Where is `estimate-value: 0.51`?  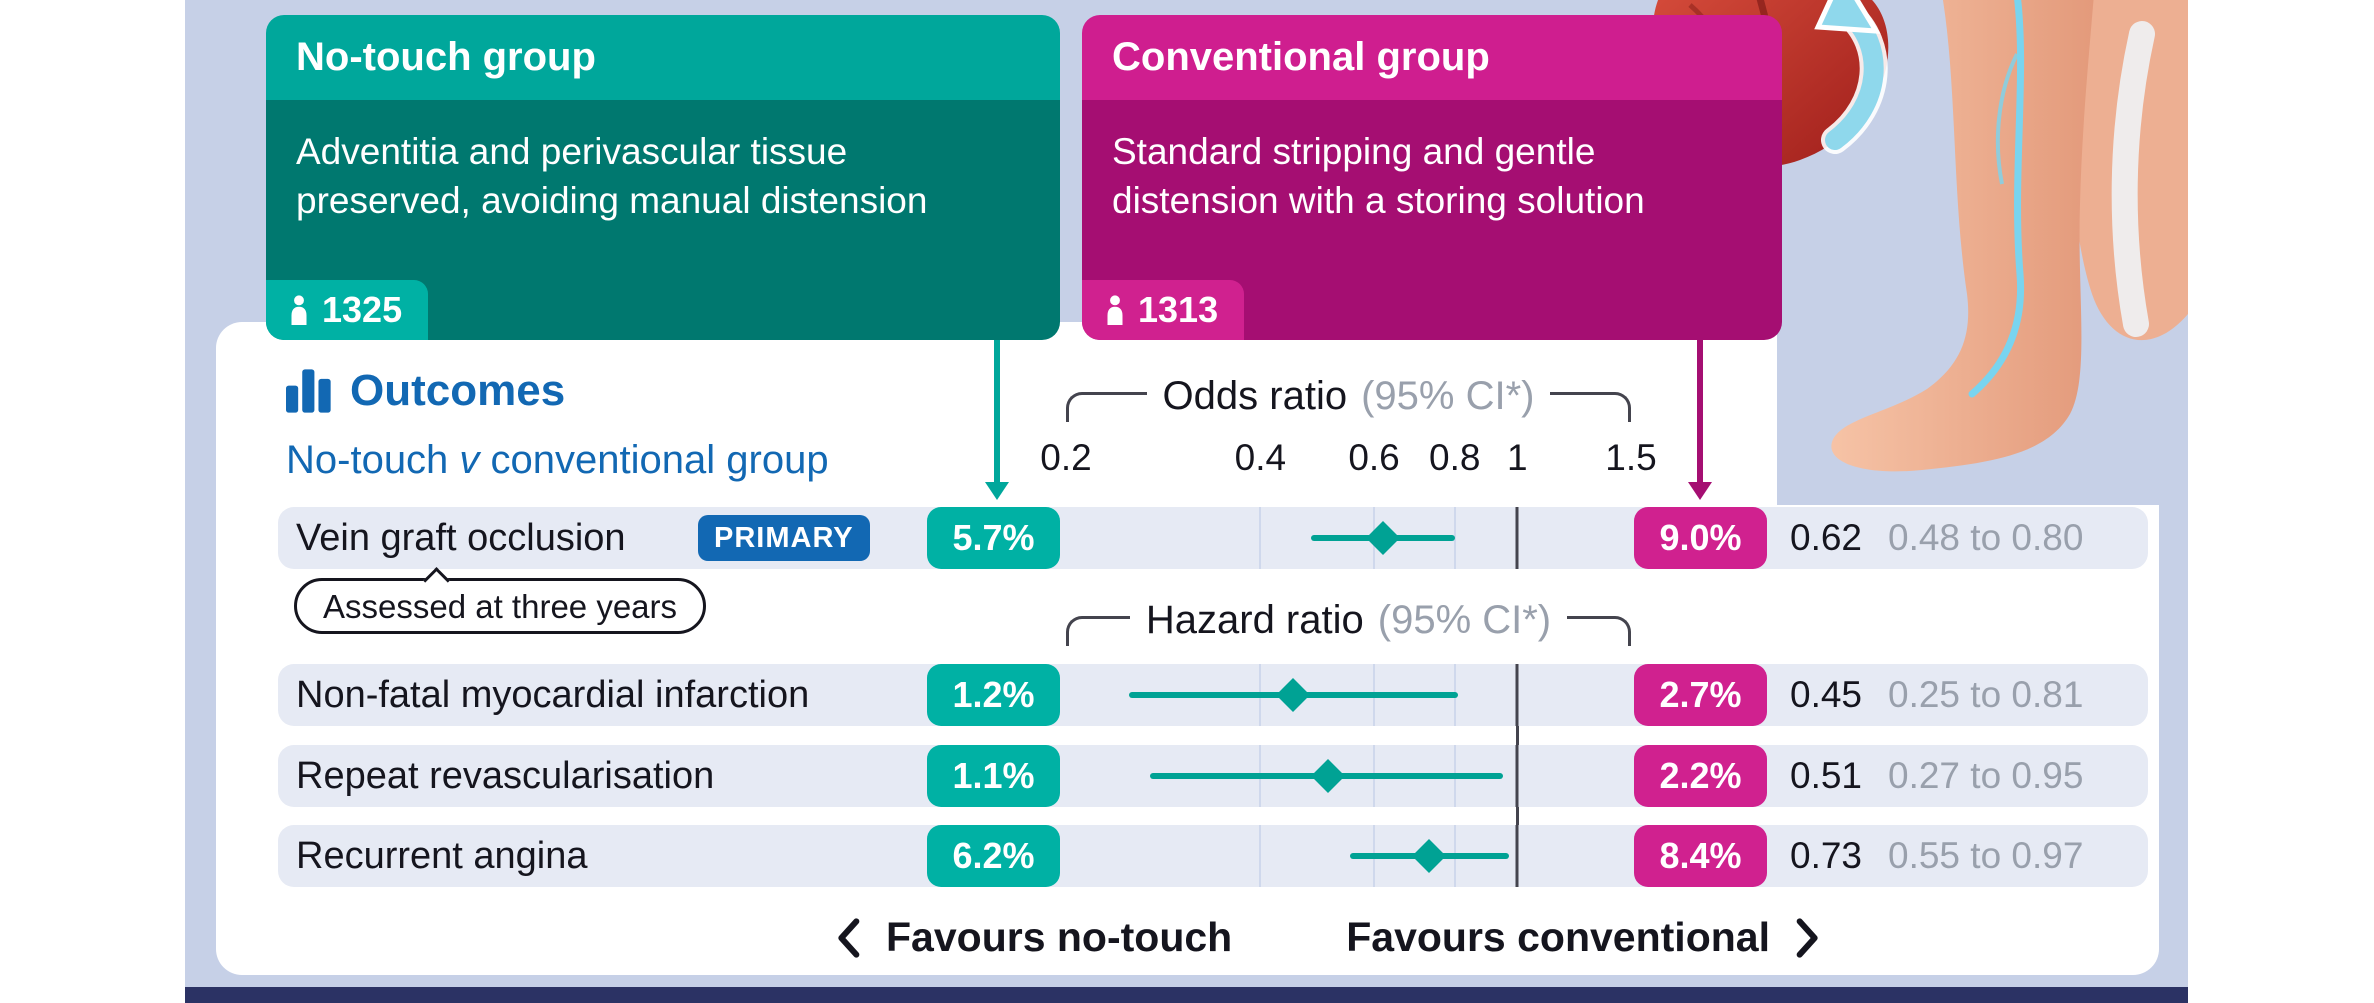 estimate-value: 0.51 is located at coordinates (1826, 775).